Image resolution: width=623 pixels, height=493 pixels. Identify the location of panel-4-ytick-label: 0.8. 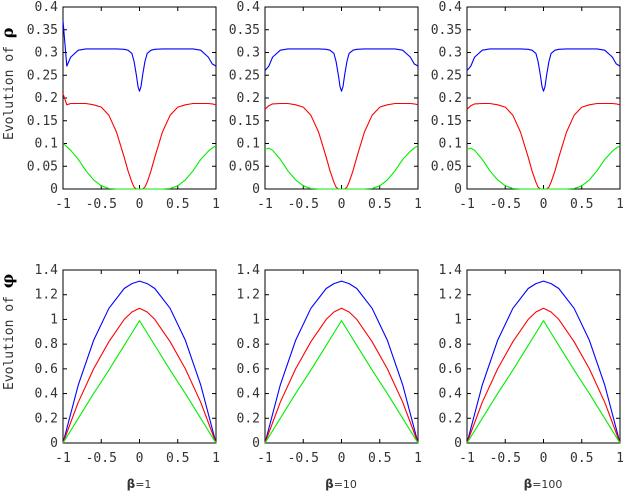
(46, 344).